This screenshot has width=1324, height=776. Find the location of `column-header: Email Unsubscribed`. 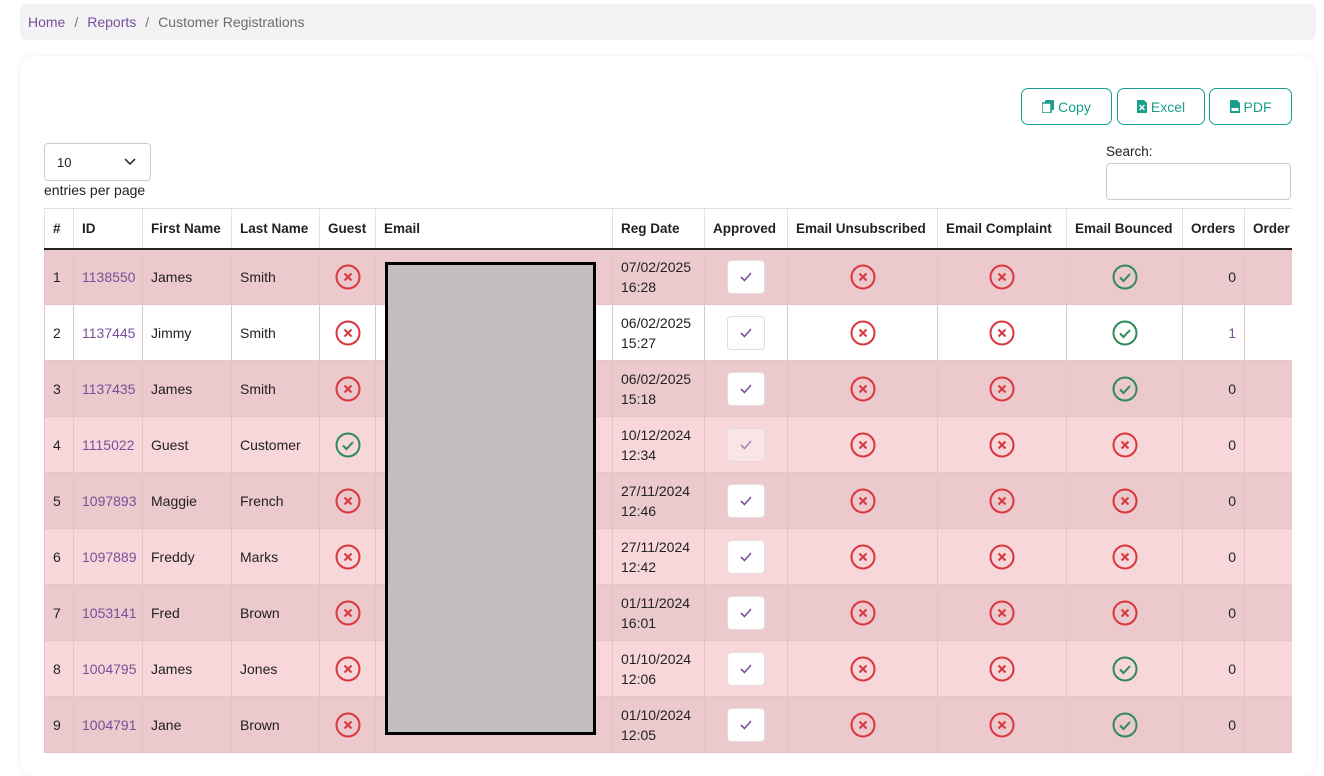

column-header: Email Unsubscribed is located at coordinates (862, 229).